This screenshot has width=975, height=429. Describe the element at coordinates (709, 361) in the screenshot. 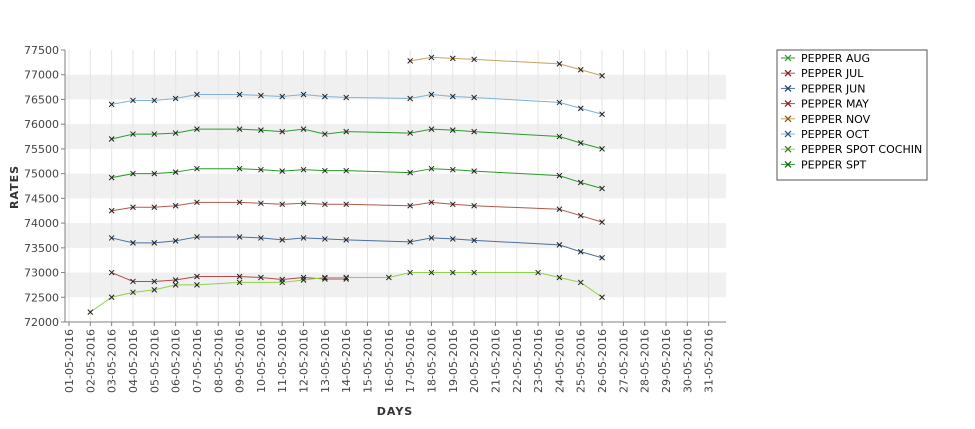

I see `x-tick-label: 31-05-2016` at that location.